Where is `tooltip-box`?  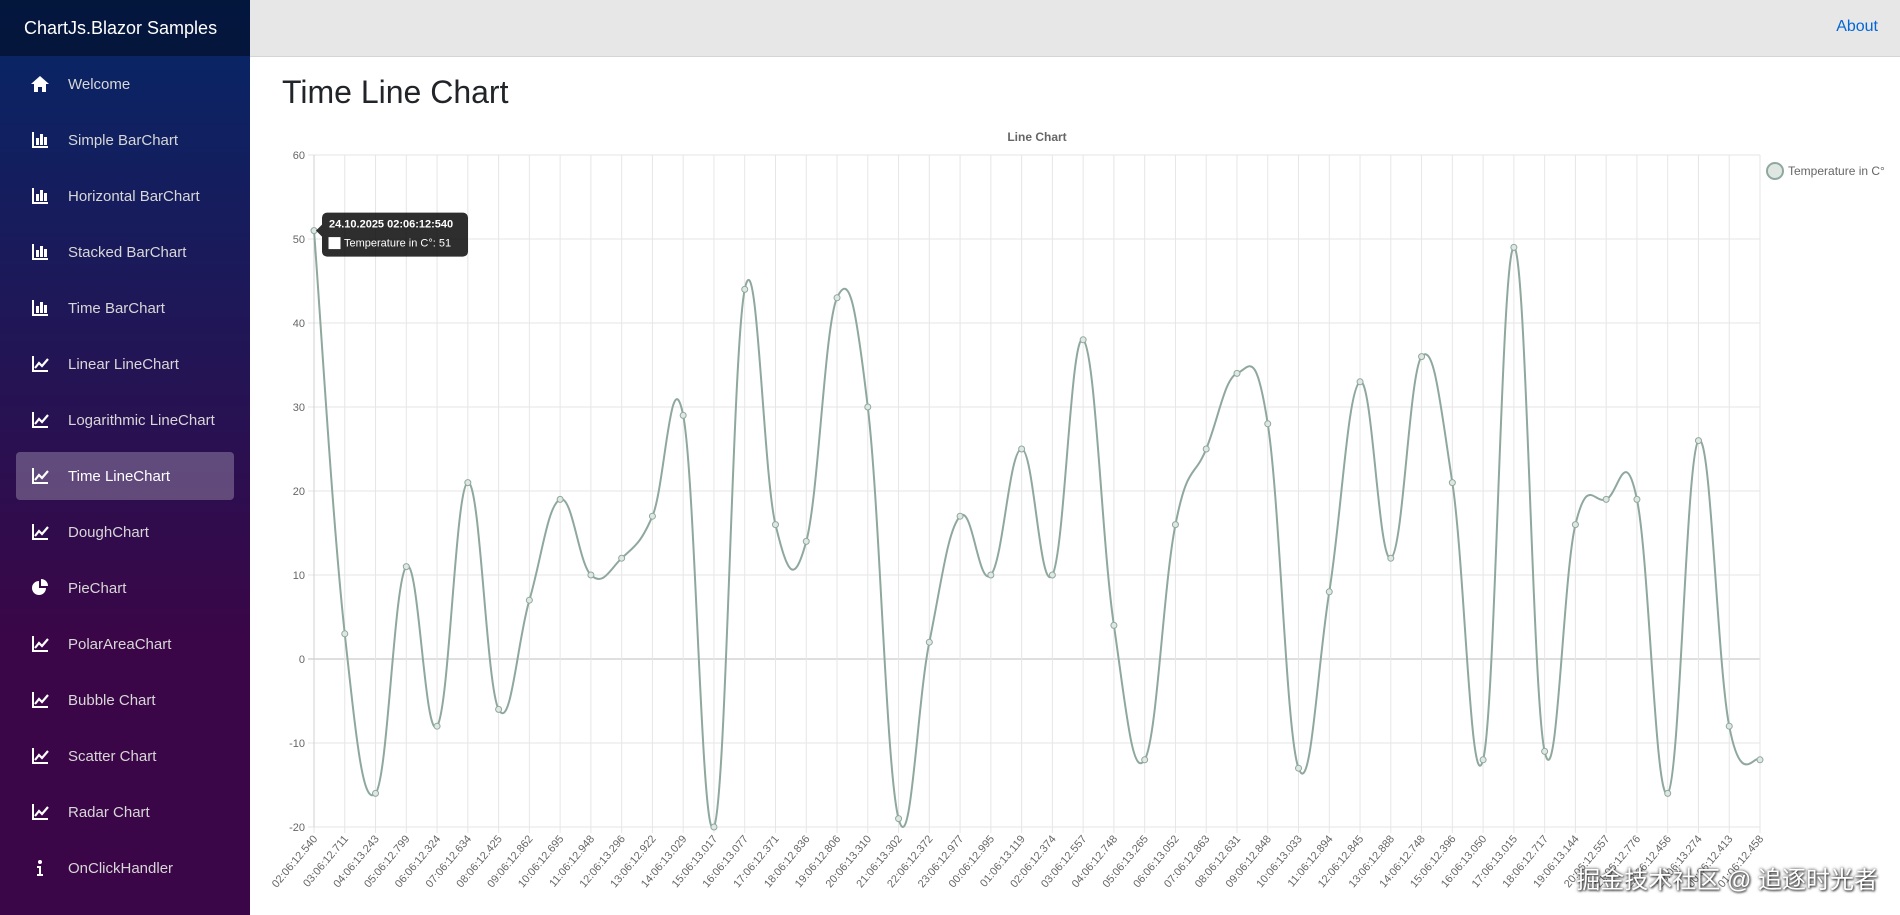 tooltip-box is located at coordinates (395, 234).